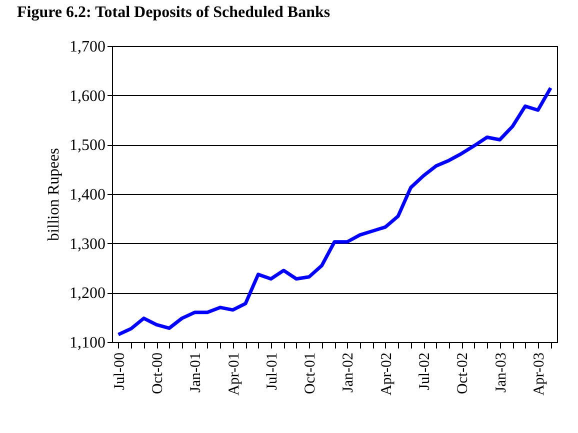 This screenshot has width=578, height=433. Describe the element at coordinates (88, 145) in the screenshot. I see `y-tick-label: 1,500` at that location.